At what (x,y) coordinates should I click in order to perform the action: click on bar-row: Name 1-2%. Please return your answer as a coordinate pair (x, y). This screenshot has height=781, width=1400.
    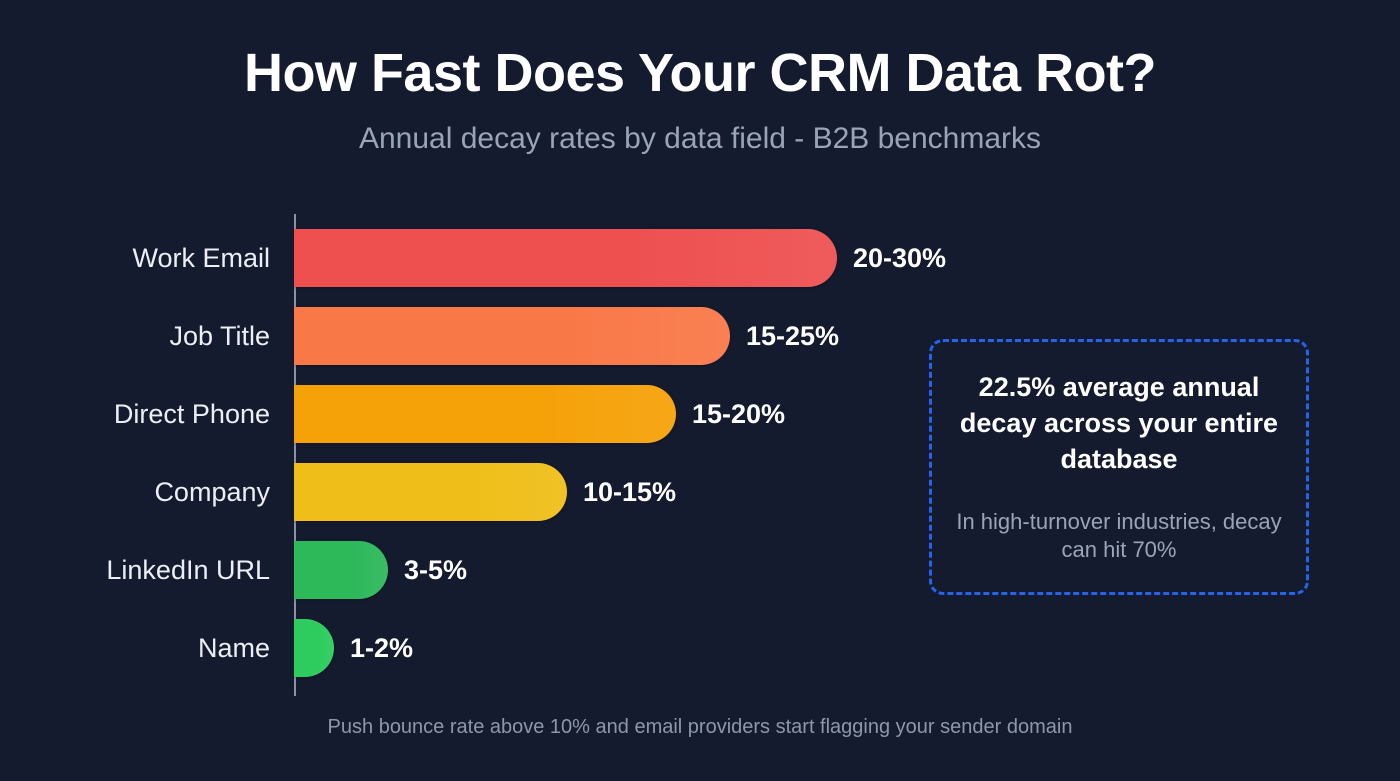
    Looking at the image, I should click on (700, 648).